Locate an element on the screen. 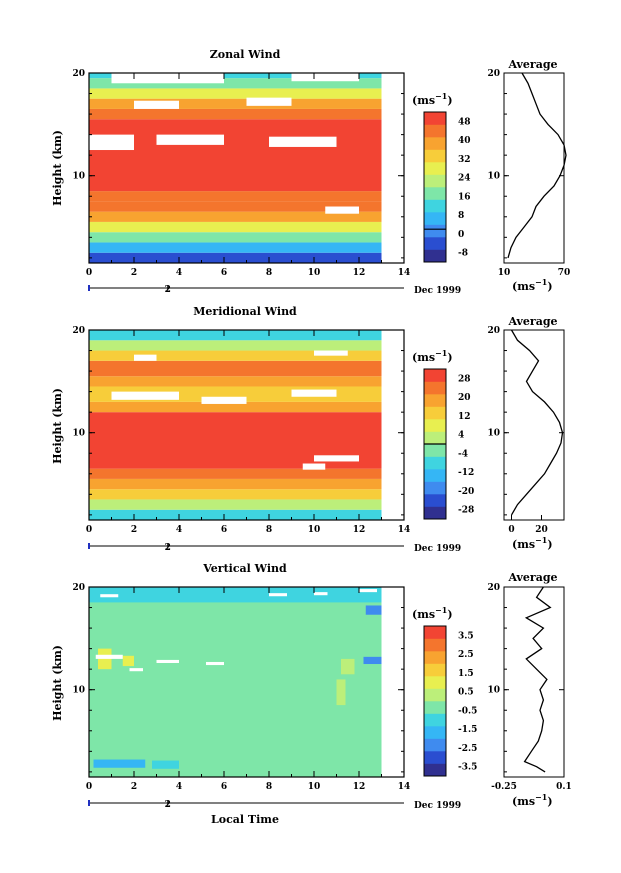 The width and height of the screenshot is (621, 873). zonal-wind-profile-x-tick-label: 10 is located at coordinates (504, 273).